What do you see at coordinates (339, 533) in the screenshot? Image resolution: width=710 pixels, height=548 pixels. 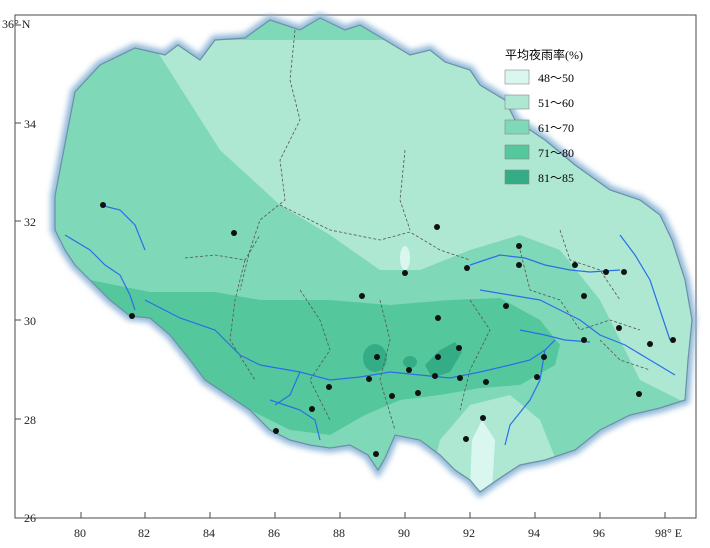 I see `x-tick-label: 88` at bounding box center [339, 533].